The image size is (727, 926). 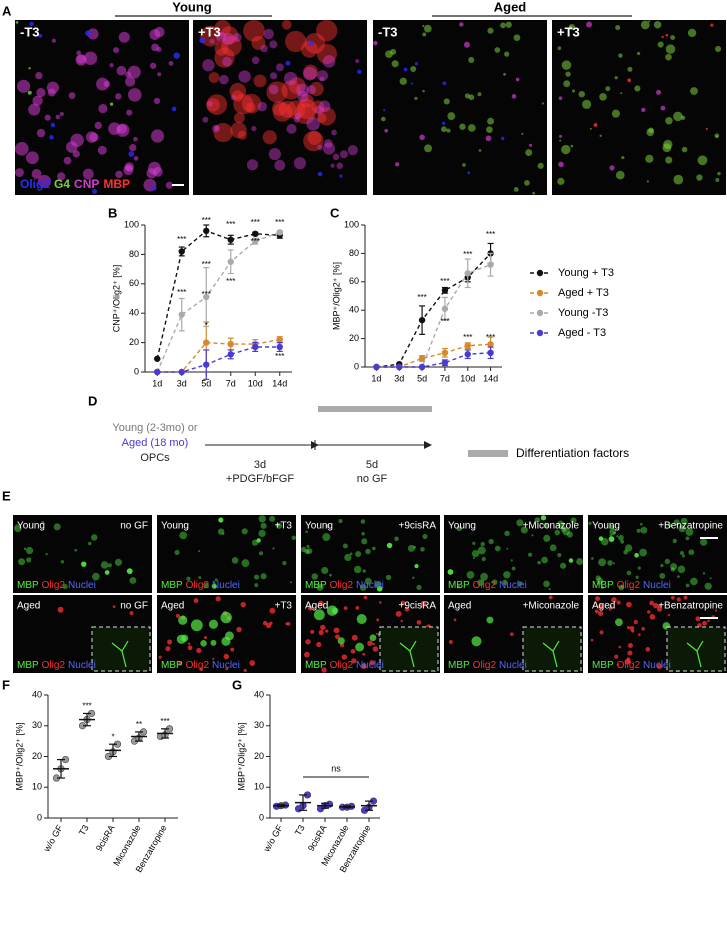 What do you see at coordinates (356, 366) in the screenshot?
I see `y-tick-label: 0` at bounding box center [356, 366].